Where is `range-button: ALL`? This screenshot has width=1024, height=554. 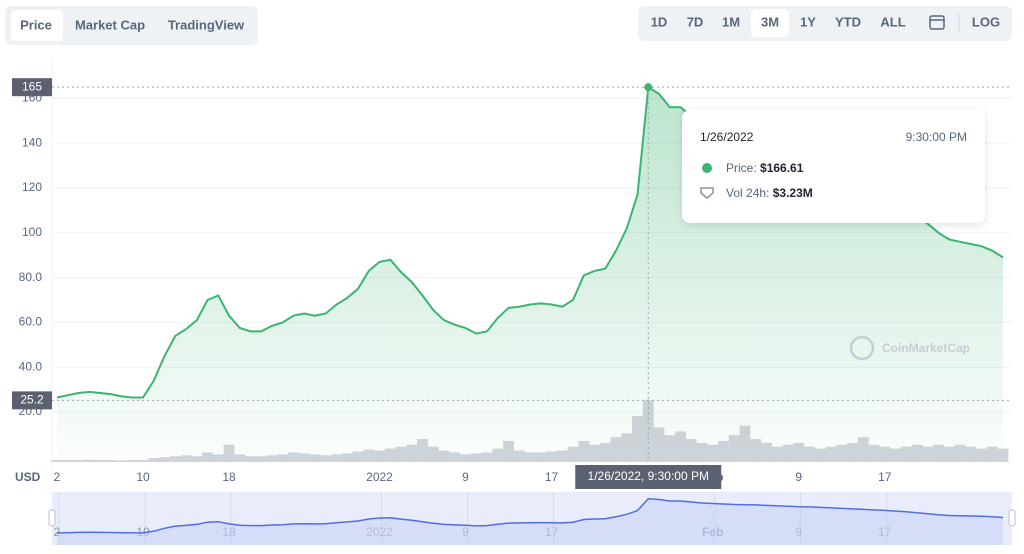 range-button: ALL is located at coordinates (892, 21).